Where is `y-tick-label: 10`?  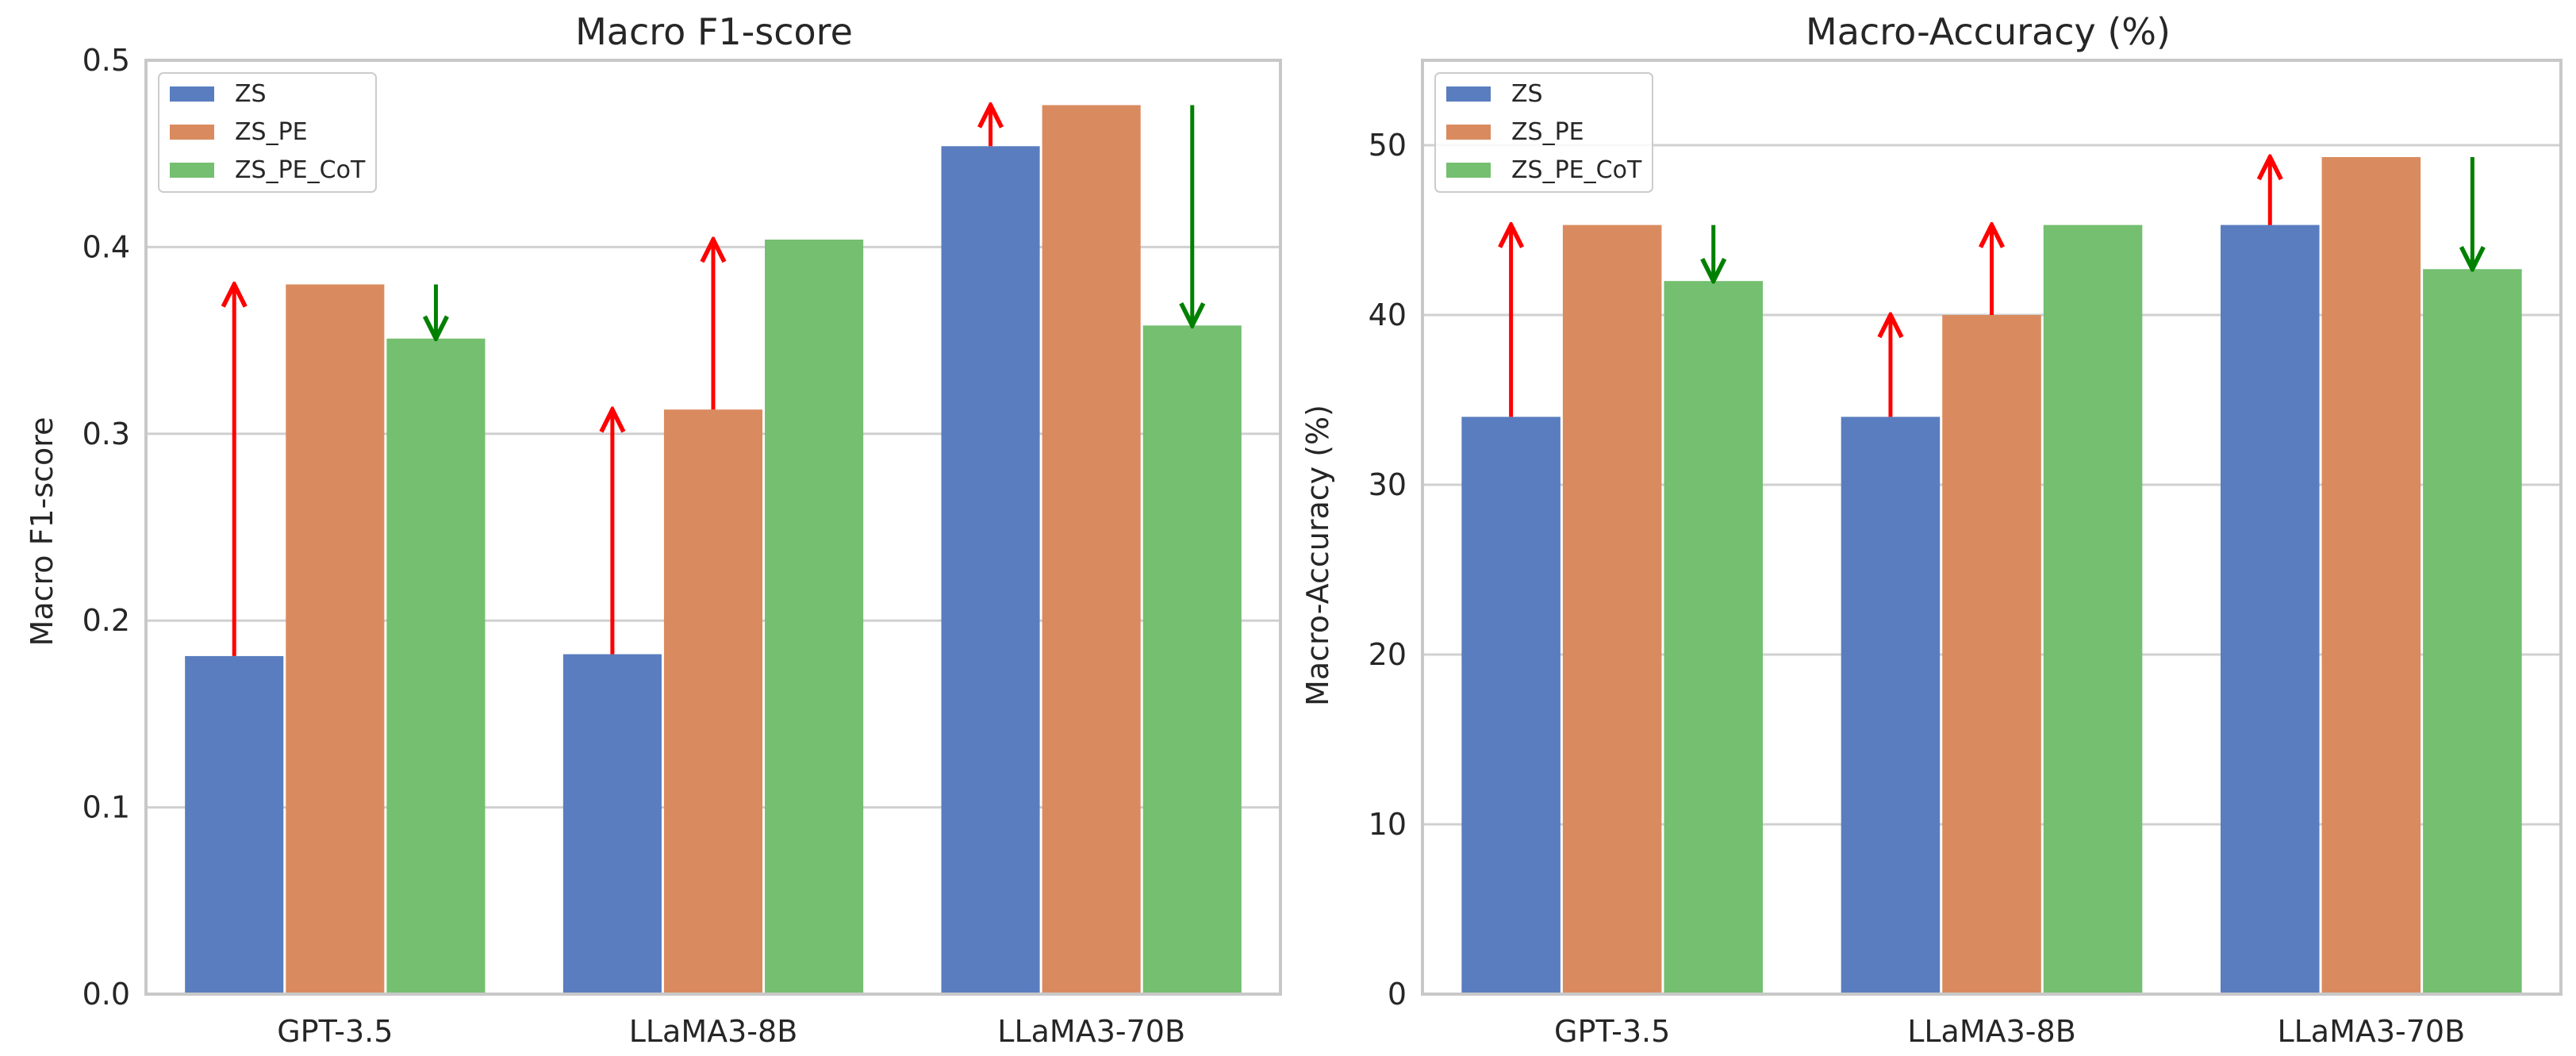
y-tick-label: 10 is located at coordinates (1388, 825).